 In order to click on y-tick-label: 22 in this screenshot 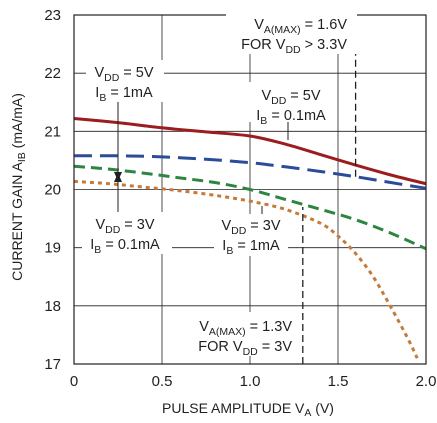, I will do `click(52, 73)`.